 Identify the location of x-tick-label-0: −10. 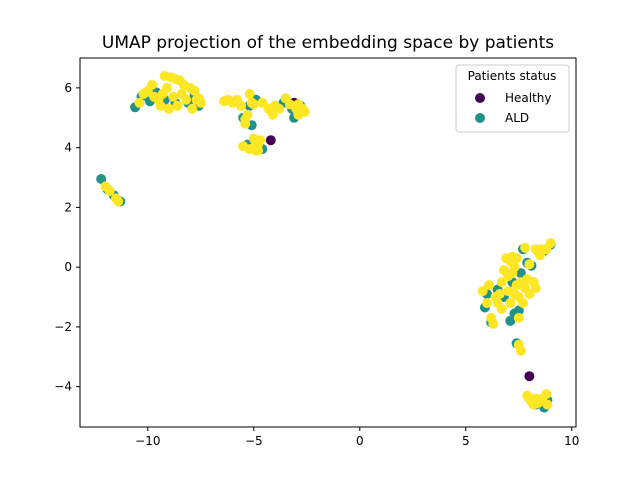
(147, 441).